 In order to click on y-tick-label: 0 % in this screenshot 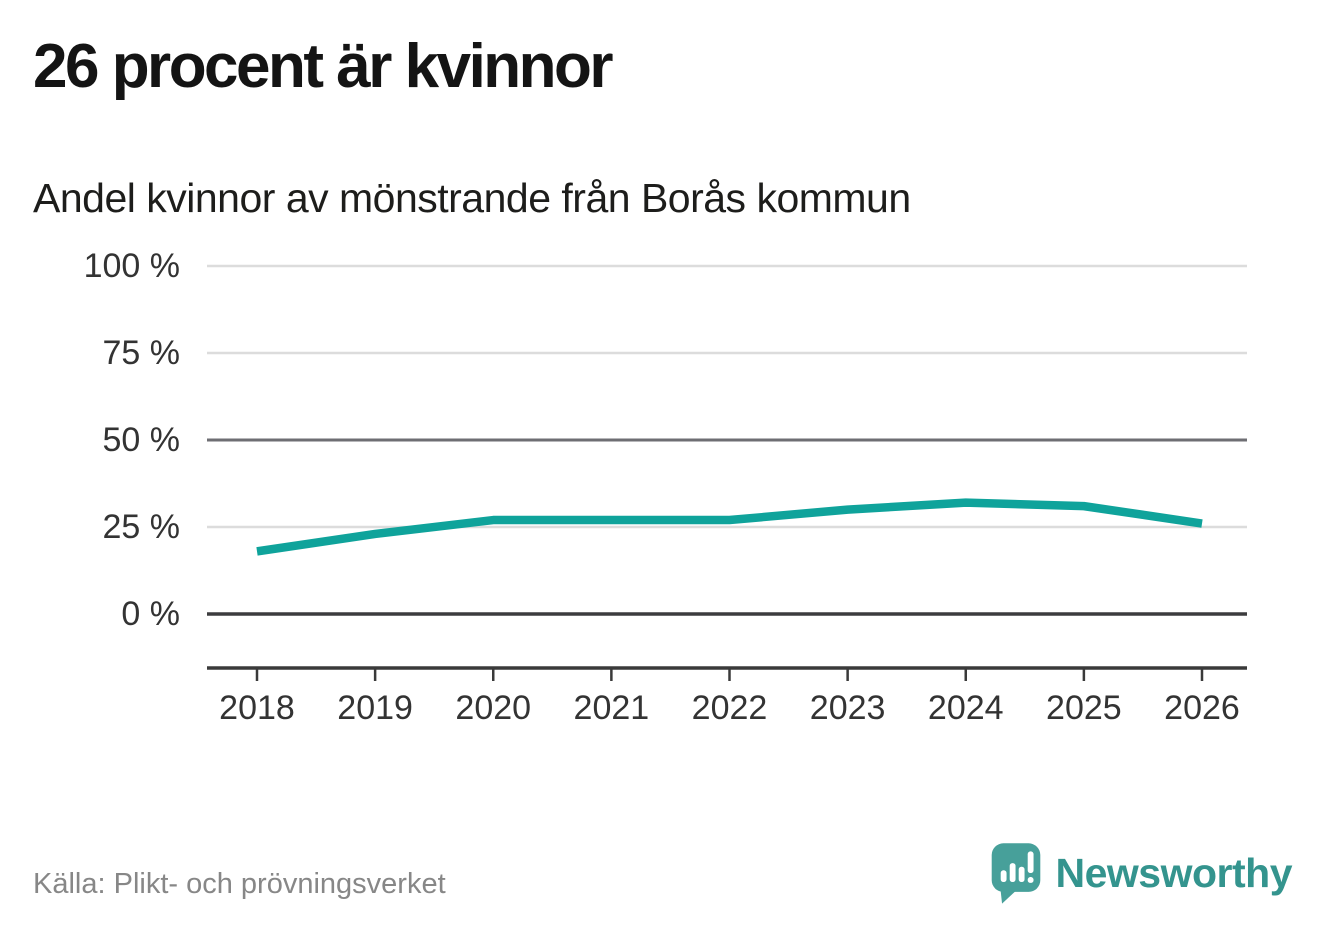, I will do `click(150, 614)`.